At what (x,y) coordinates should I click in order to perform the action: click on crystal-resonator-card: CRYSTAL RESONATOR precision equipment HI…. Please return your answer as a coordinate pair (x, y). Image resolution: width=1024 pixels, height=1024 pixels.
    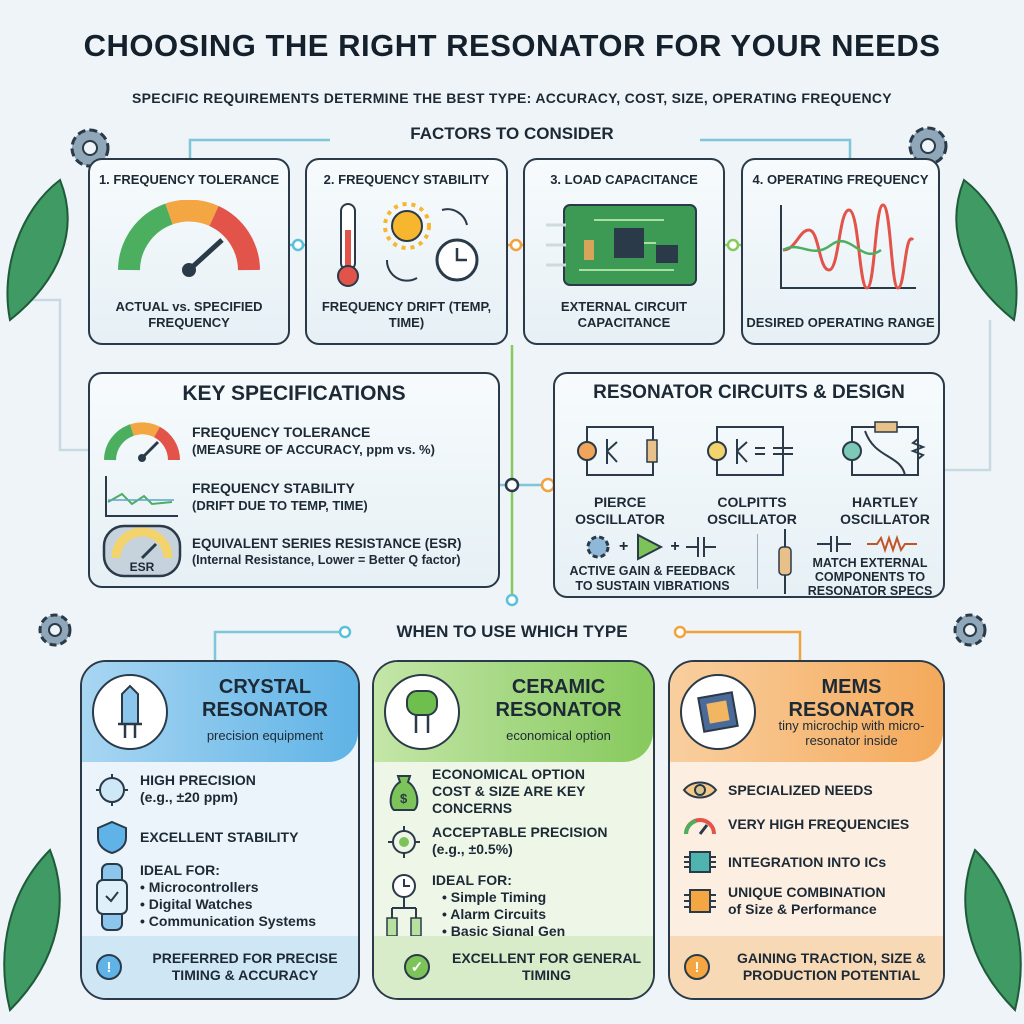
    Looking at the image, I should click on (220, 830).